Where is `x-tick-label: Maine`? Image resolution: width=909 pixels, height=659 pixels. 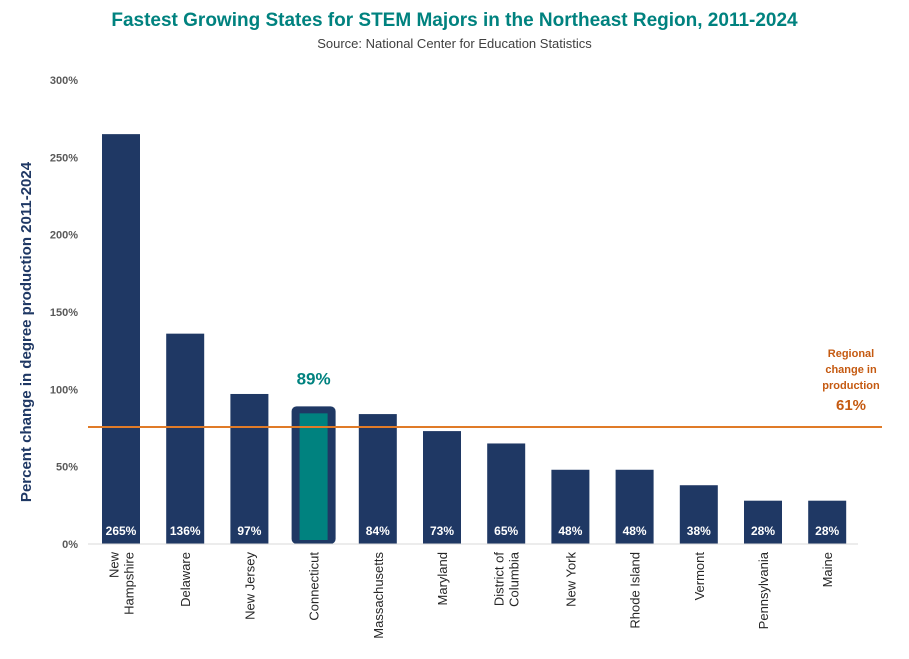
x-tick-label: Maine is located at coordinates (827, 569).